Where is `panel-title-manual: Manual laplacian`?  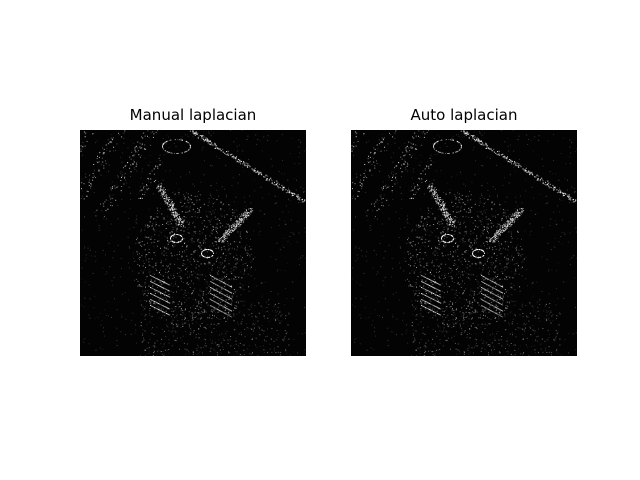 panel-title-manual: Manual laplacian is located at coordinates (193, 115).